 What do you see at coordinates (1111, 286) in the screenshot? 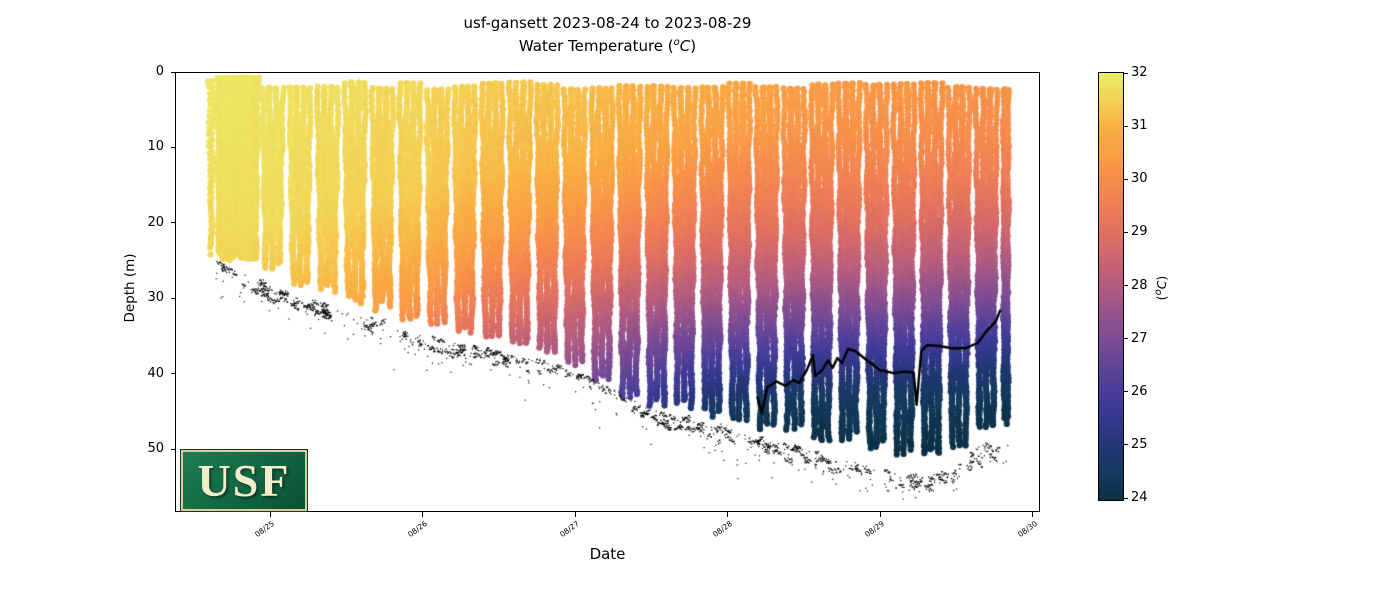
I see `colorbar` at bounding box center [1111, 286].